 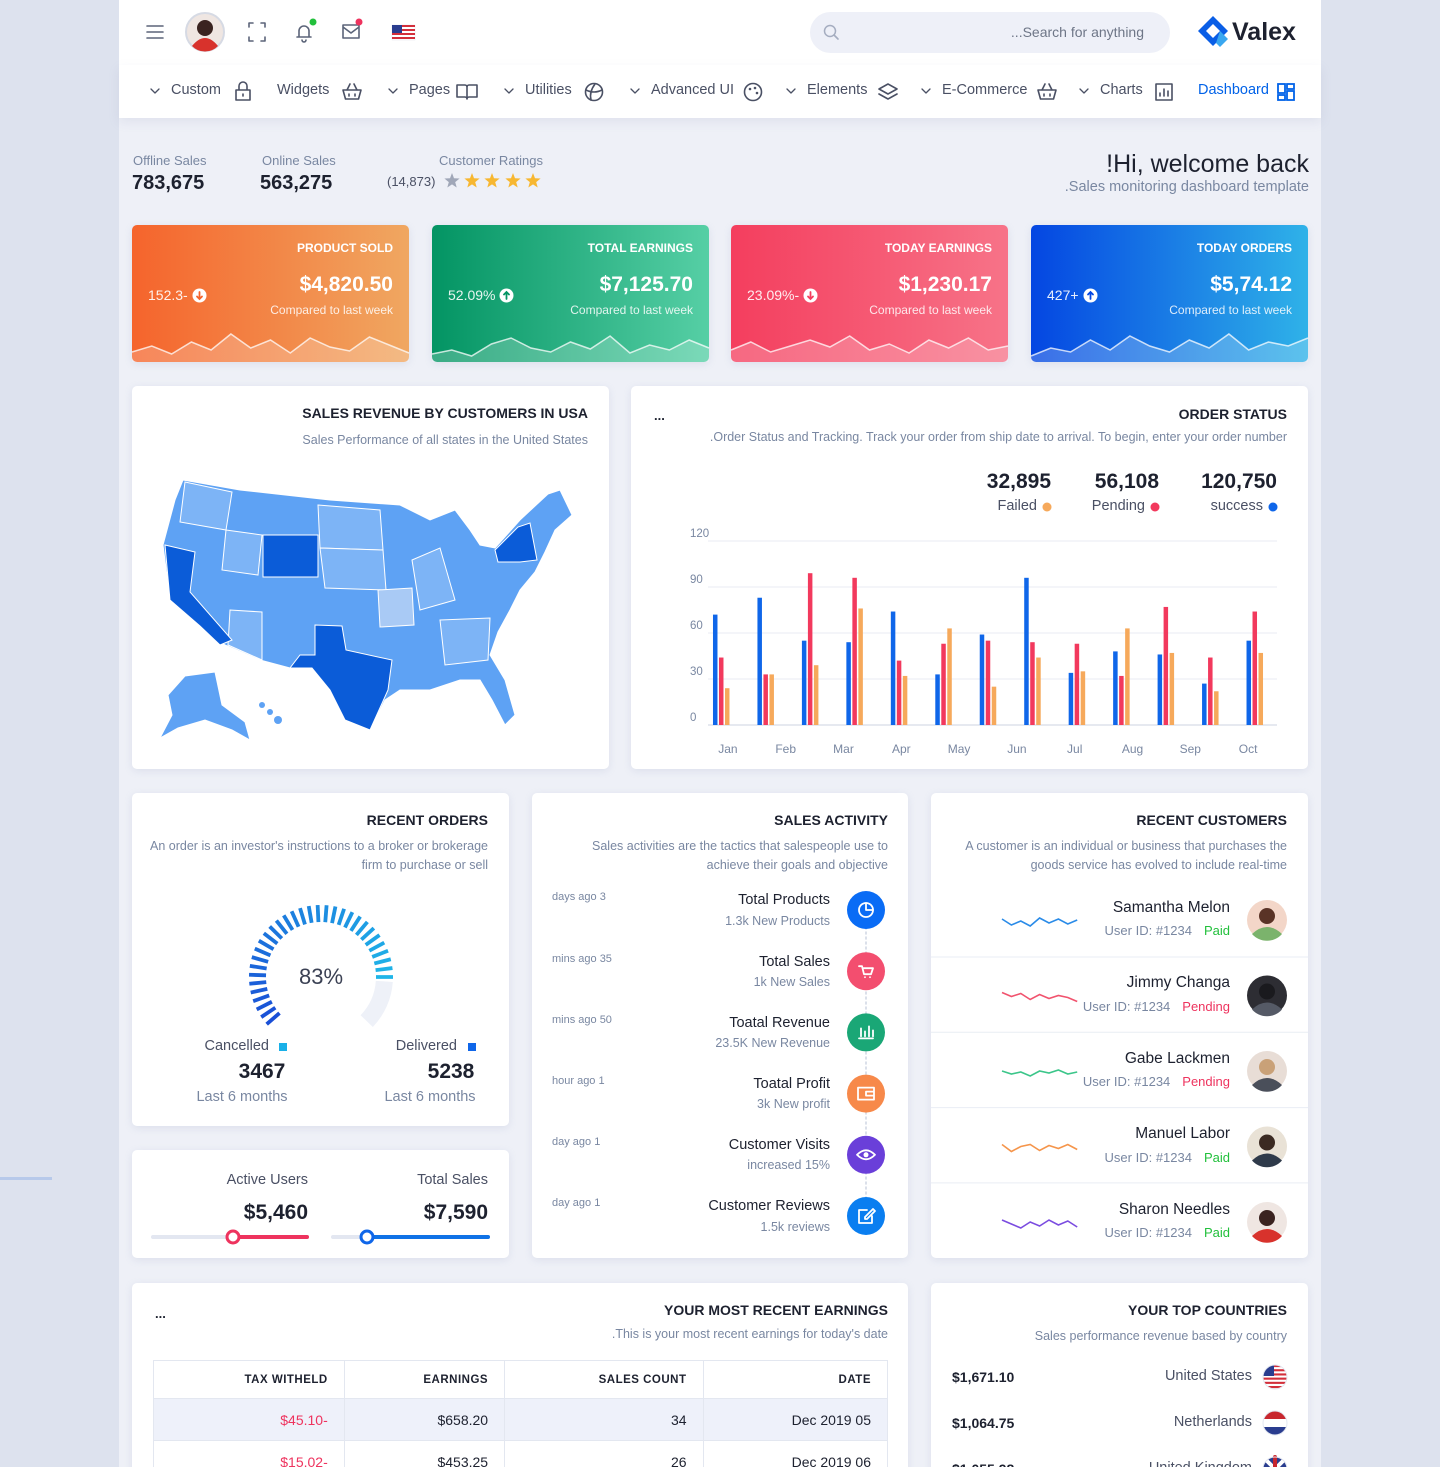 I want to click on kpi-change: 52.09%, so click(x=481, y=295).